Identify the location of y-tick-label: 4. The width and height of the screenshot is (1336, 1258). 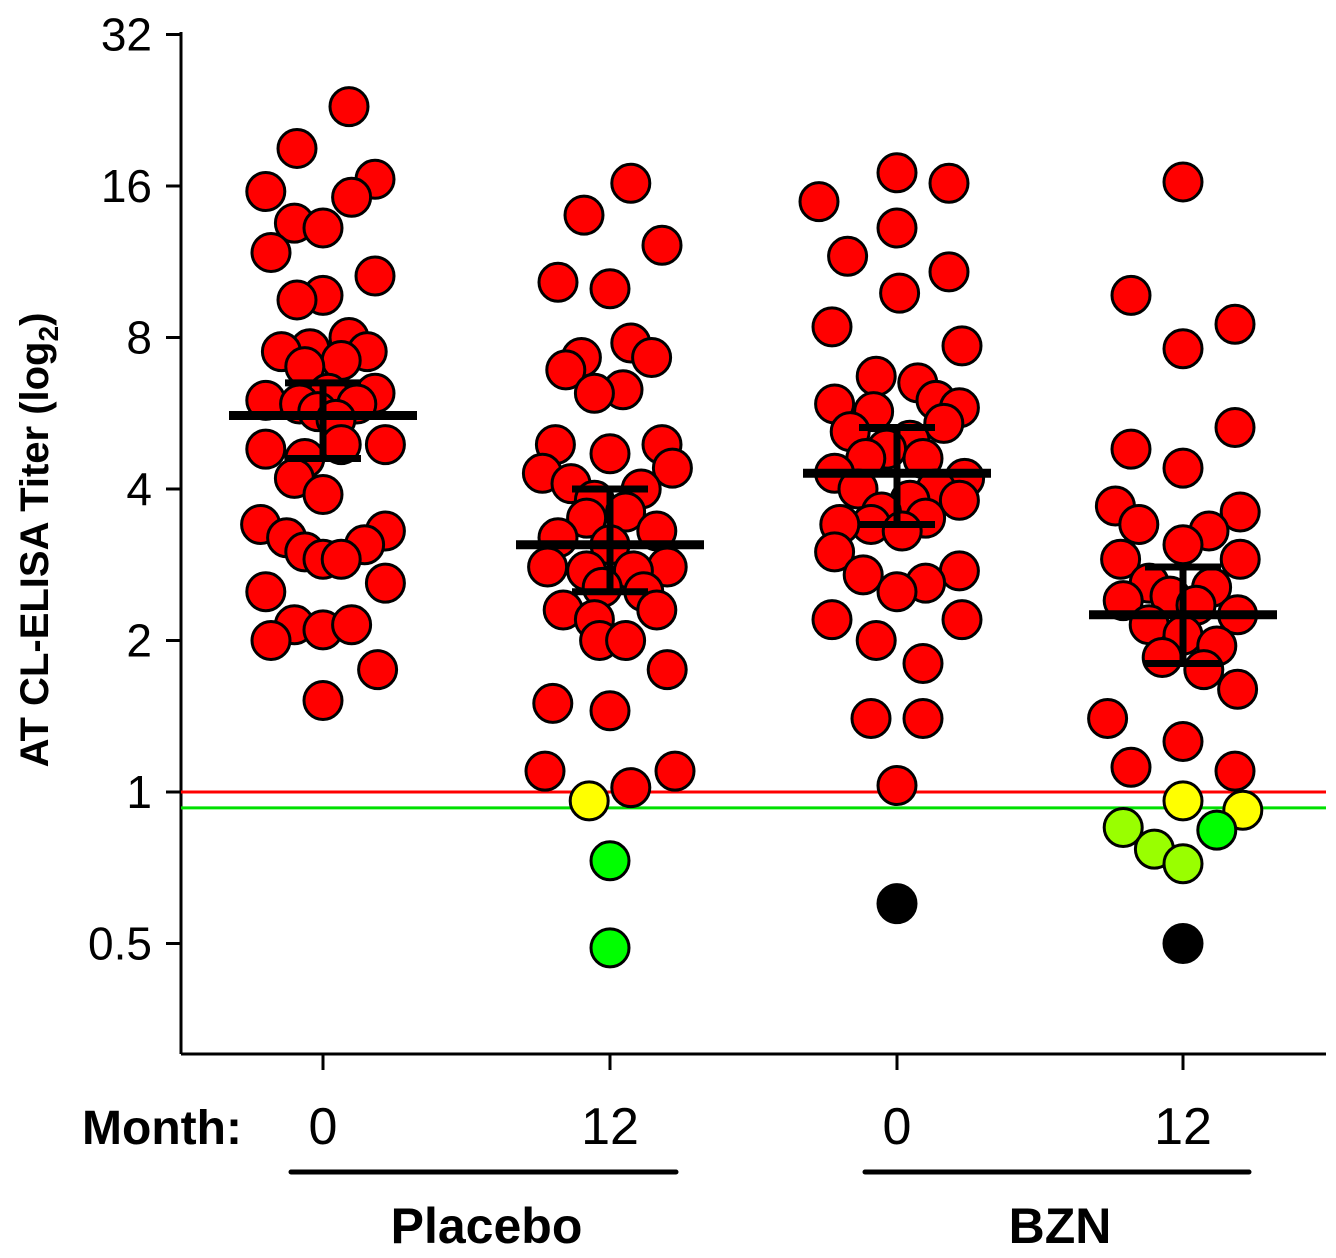
(139, 489).